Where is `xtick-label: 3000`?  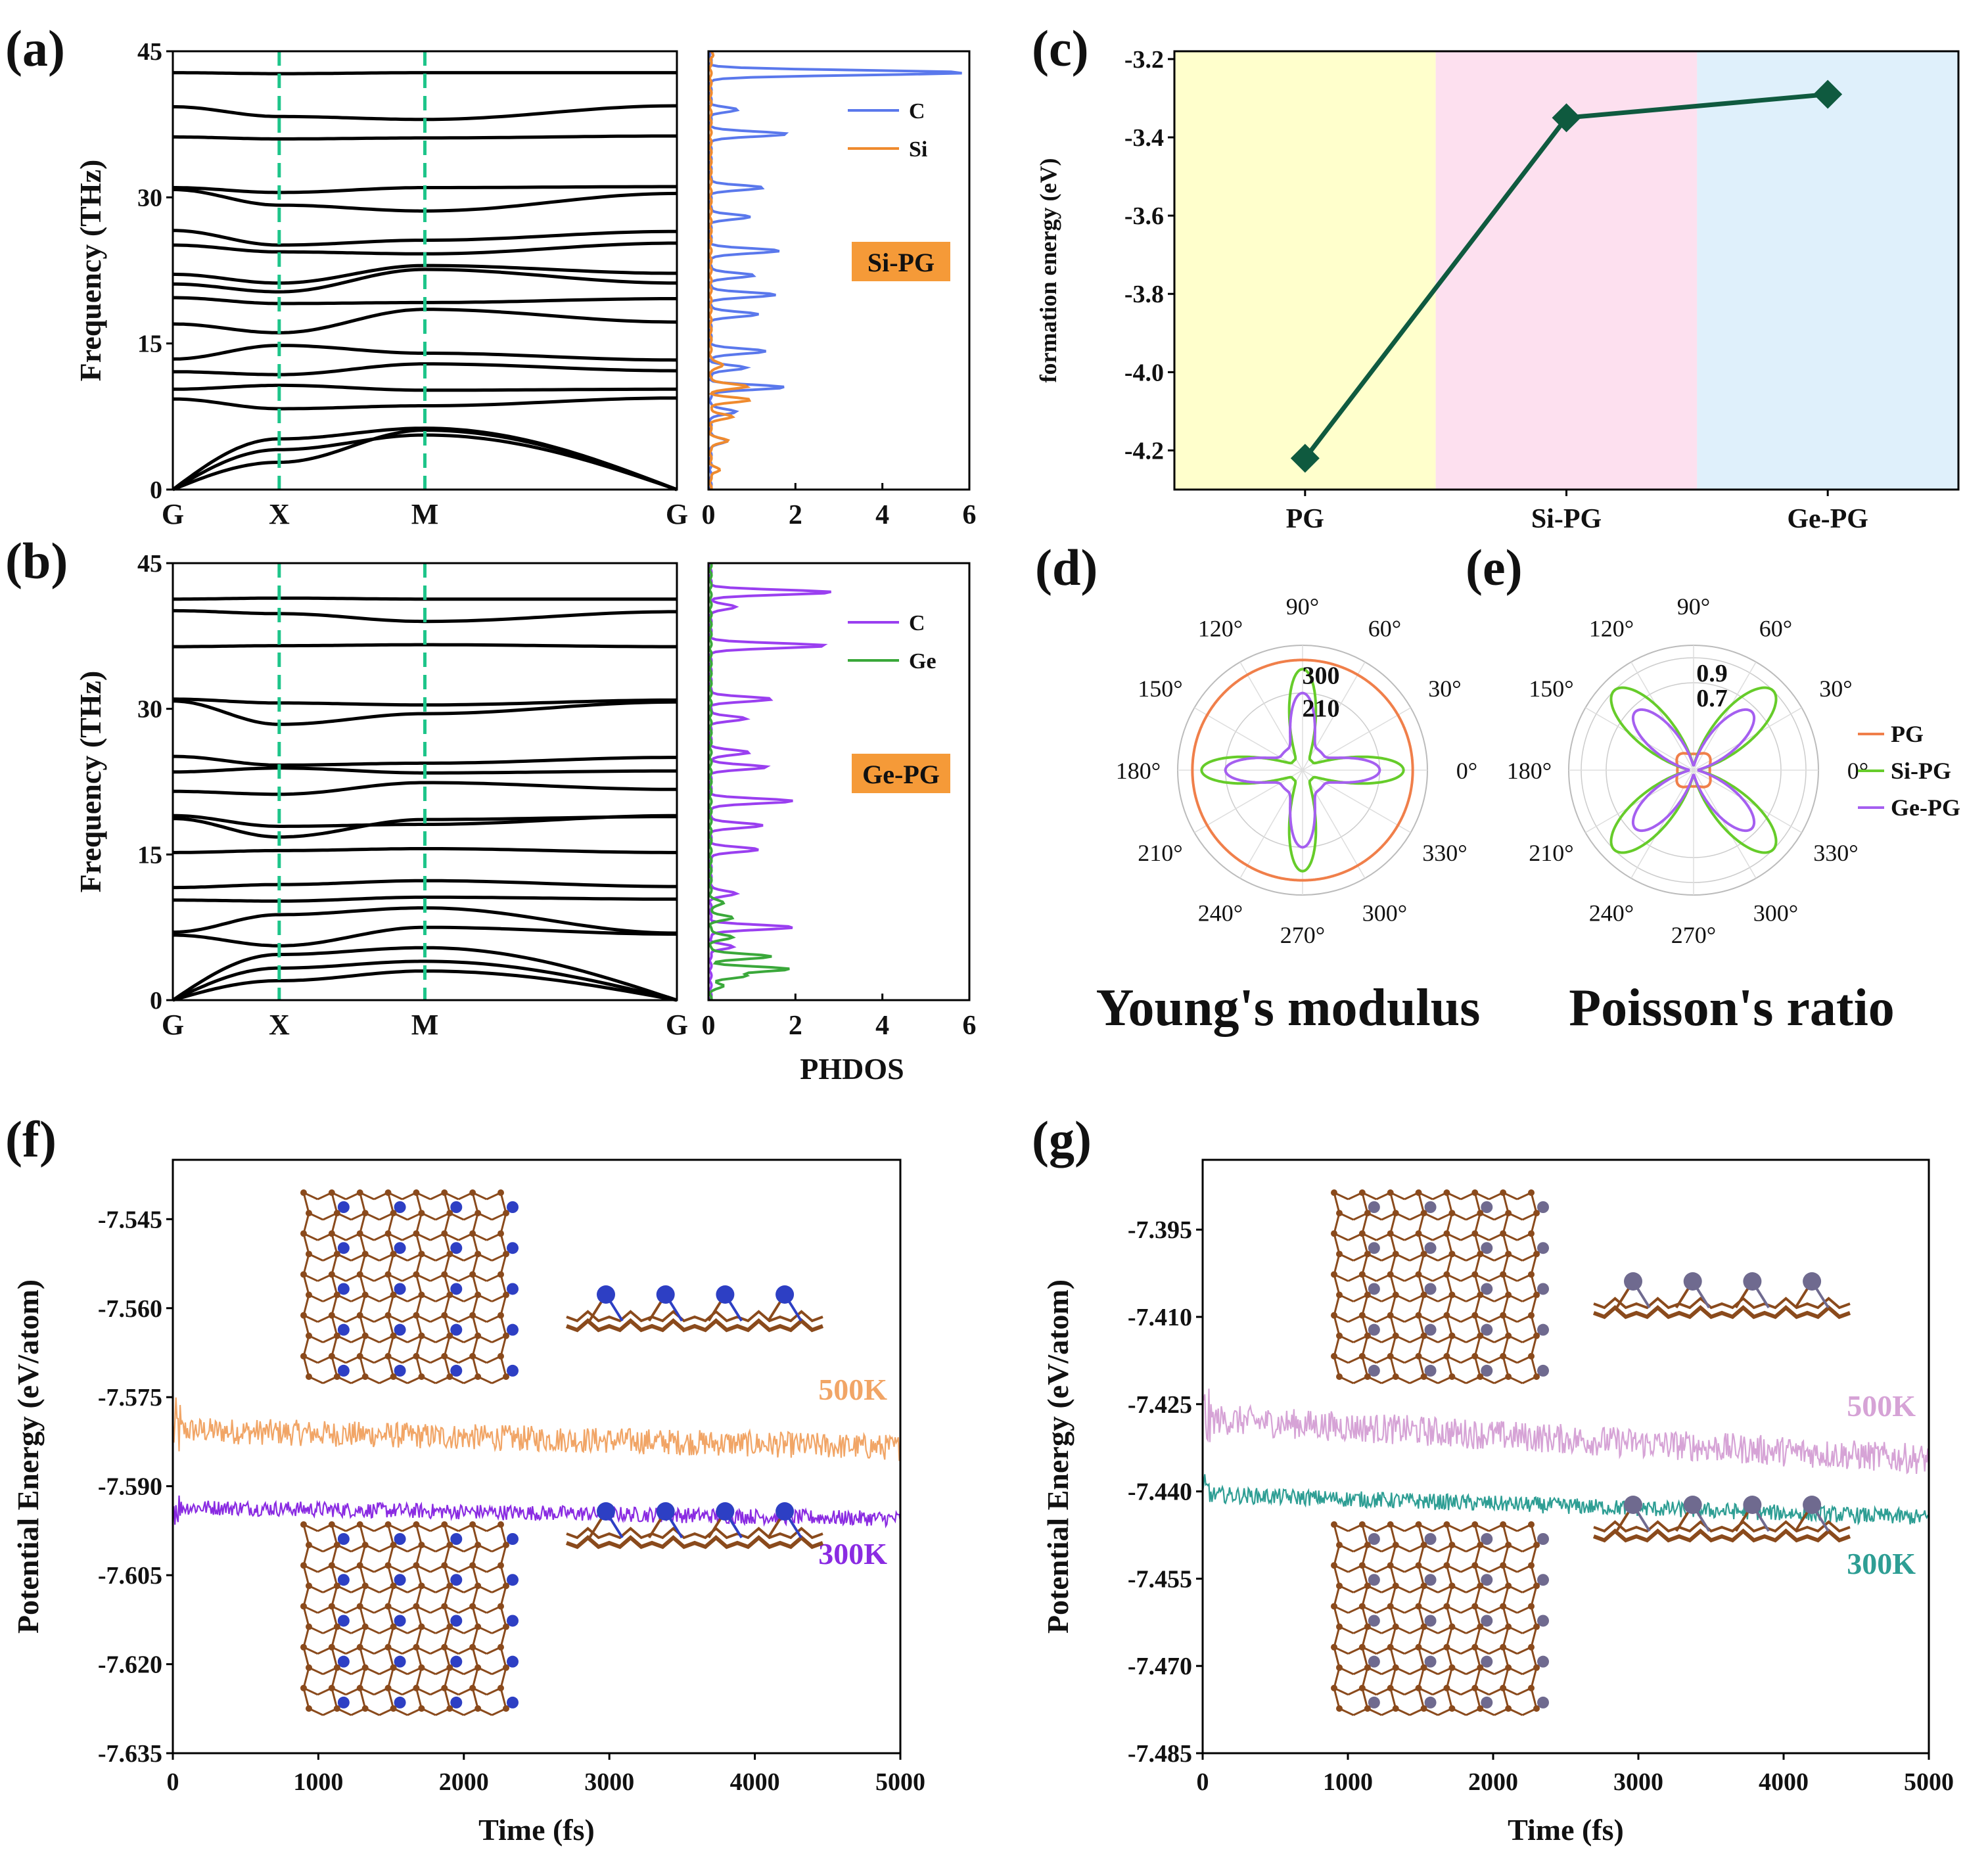 xtick-label: 3000 is located at coordinates (1638, 1782).